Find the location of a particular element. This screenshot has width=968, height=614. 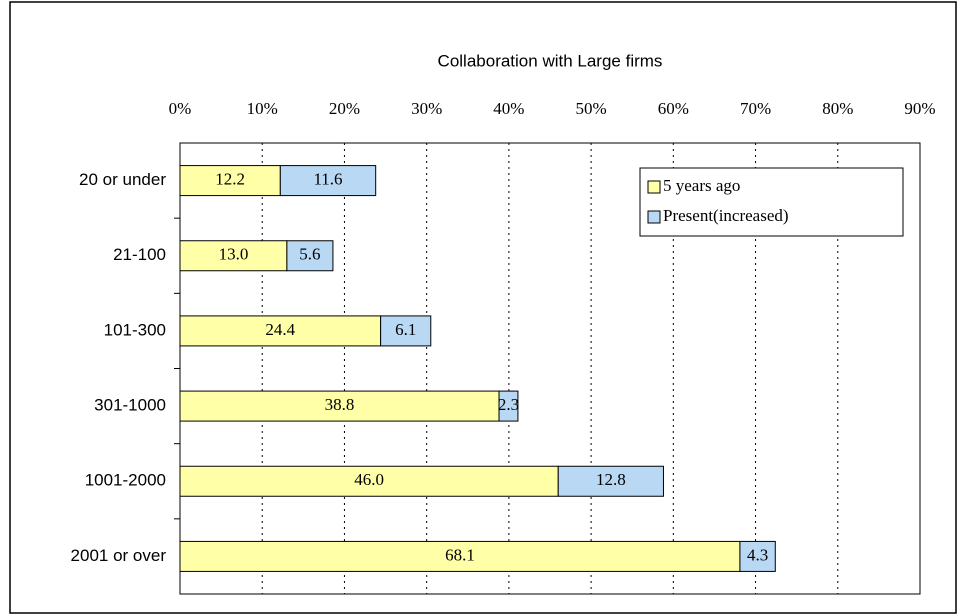

x-tick-label: 80% is located at coordinates (837, 108).